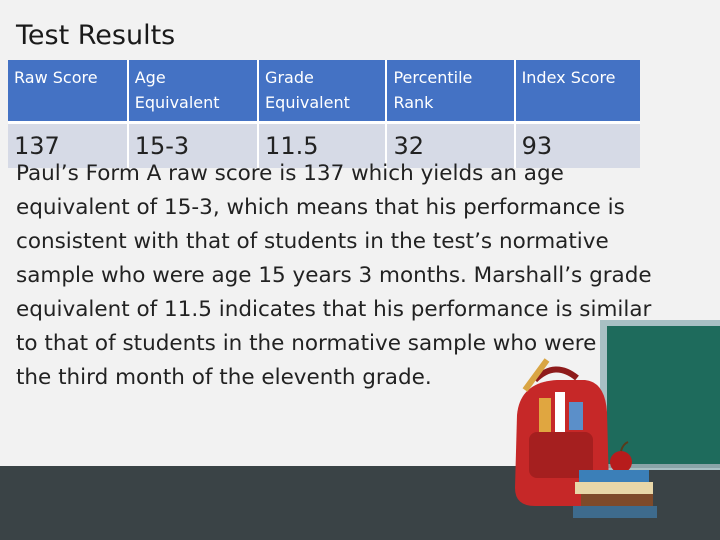  What do you see at coordinates (577, 92) in the screenshot?
I see `header-index-score: Index Score` at bounding box center [577, 92].